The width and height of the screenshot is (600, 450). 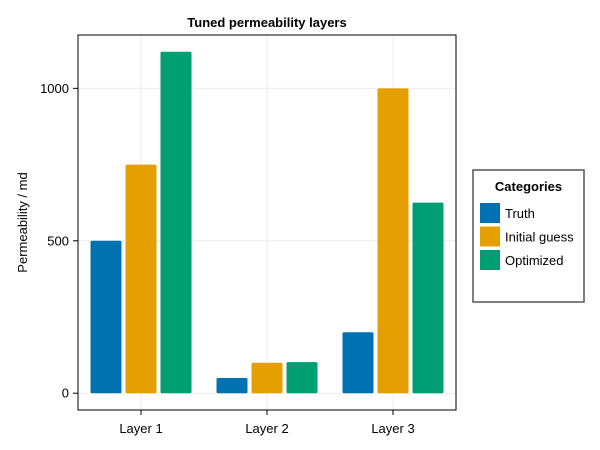 I want to click on chart-title: Tuned permeability layers, so click(x=266, y=22).